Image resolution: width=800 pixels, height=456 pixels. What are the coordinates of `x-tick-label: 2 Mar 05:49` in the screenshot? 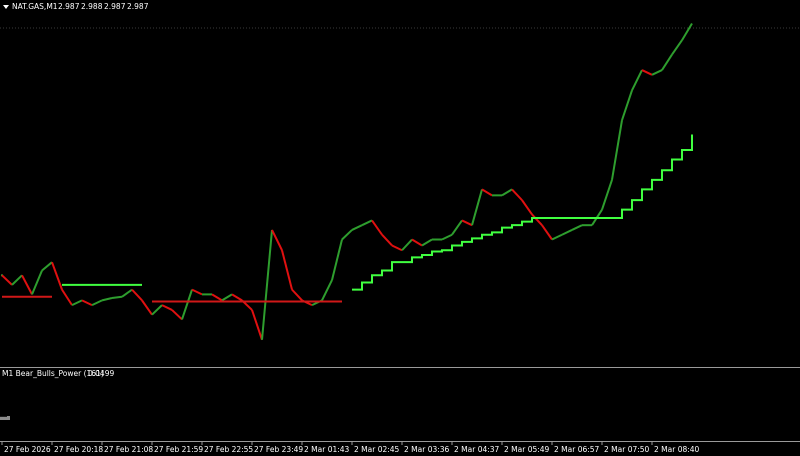 It's located at (527, 449).